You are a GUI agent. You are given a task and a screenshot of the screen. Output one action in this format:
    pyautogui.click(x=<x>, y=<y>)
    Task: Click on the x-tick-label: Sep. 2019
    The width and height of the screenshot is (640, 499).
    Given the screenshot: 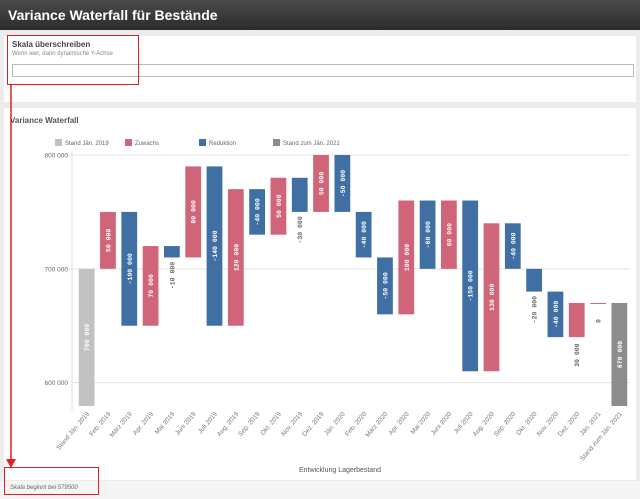 What is the action you would take?
    pyautogui.click(x=249, y=423)
    